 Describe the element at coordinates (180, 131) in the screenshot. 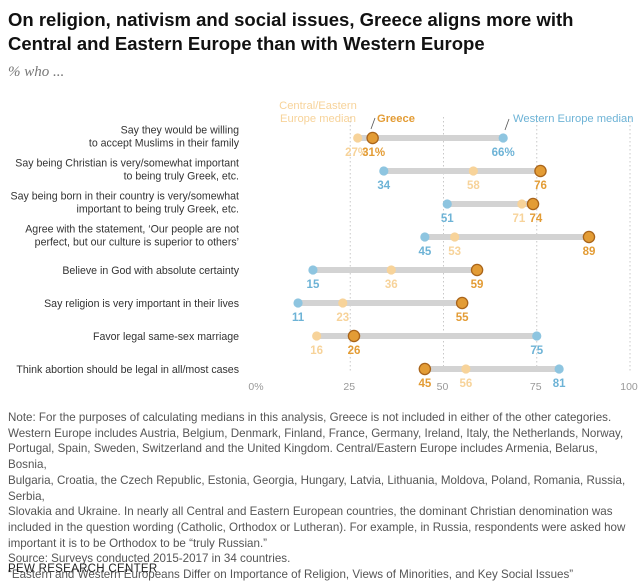

I see `row-label: Say they would be willing` at that location.